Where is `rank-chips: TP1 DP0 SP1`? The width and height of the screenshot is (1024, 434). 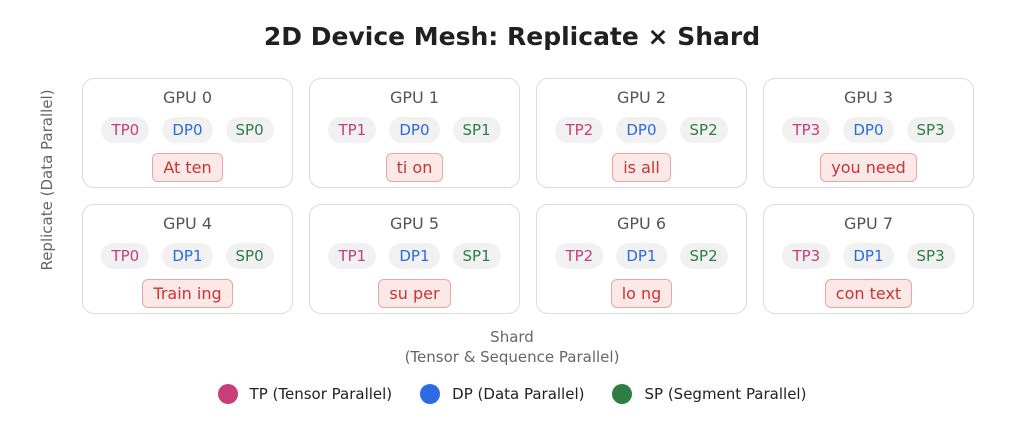
rank-chips: TP1 DP0 SP1 is located at coordinates (414, 130).